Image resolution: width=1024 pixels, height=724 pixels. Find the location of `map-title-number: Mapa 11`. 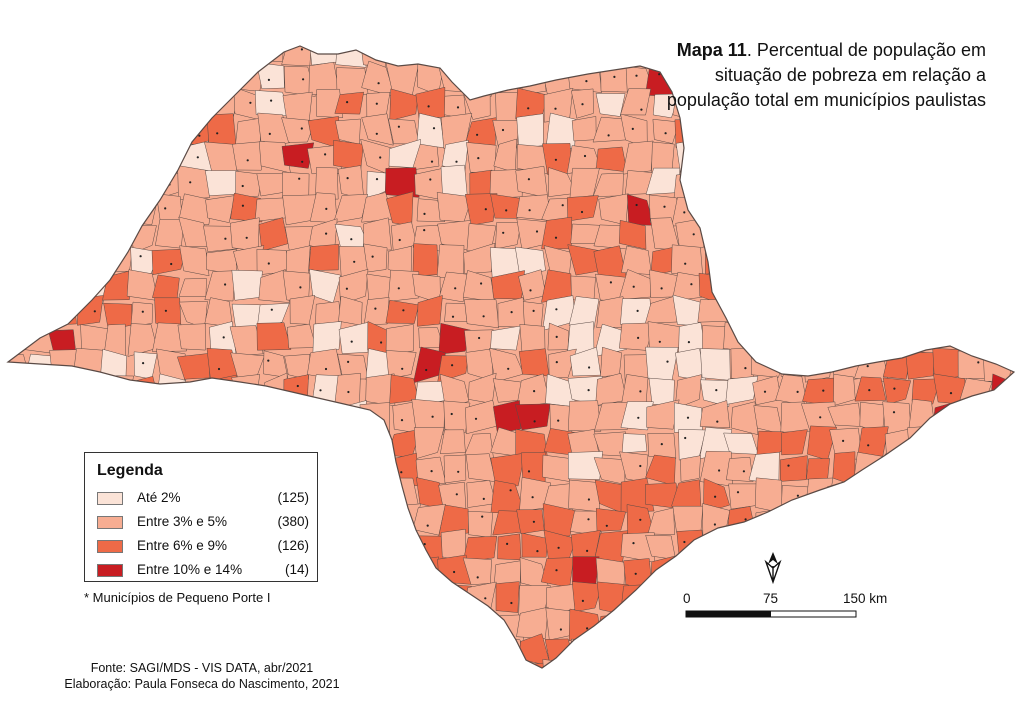

map-title-number: Mapa 11 is located at coordinates (711, 50).